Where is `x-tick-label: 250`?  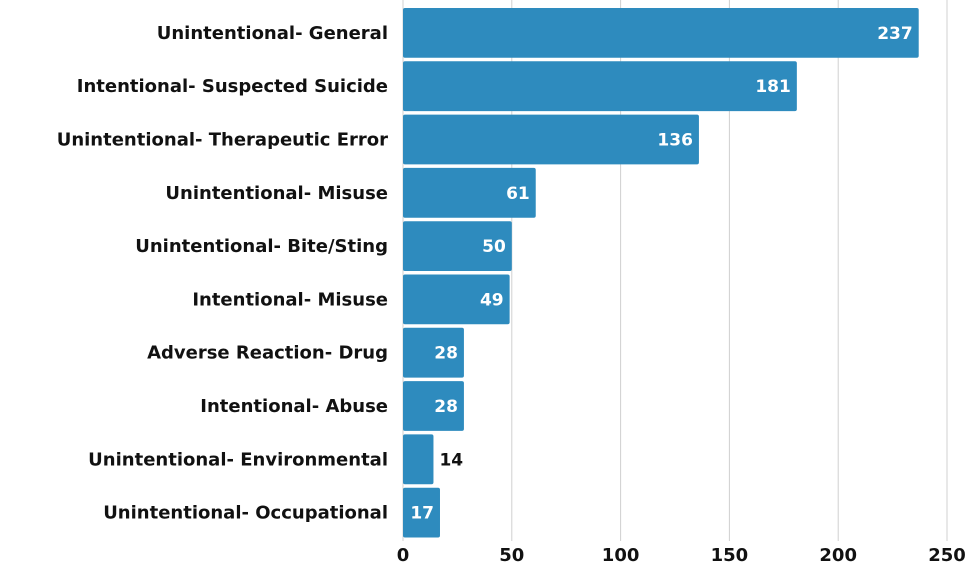 x-tick-label: 250 is located at coordinates (947, 555).